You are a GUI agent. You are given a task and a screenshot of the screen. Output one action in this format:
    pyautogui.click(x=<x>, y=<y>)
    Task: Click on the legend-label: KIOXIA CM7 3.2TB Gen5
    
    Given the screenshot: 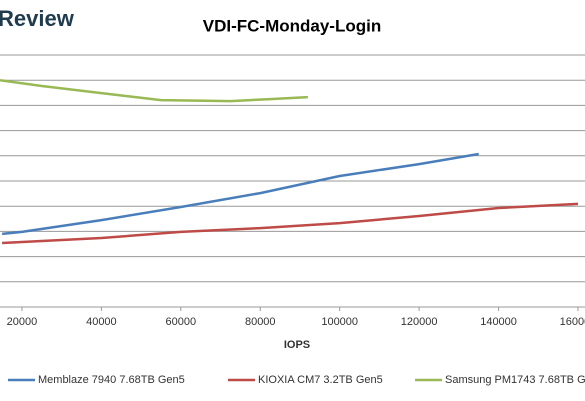 What is the action you would take?
    pyautogui.click(x=320, y=380)
    